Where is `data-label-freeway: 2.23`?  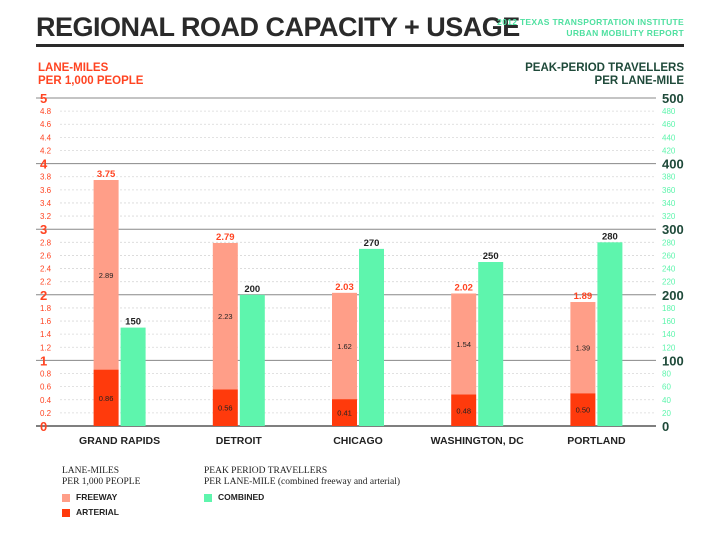 data-label-freeway: 2.23 is located at coordinates (225, 316).